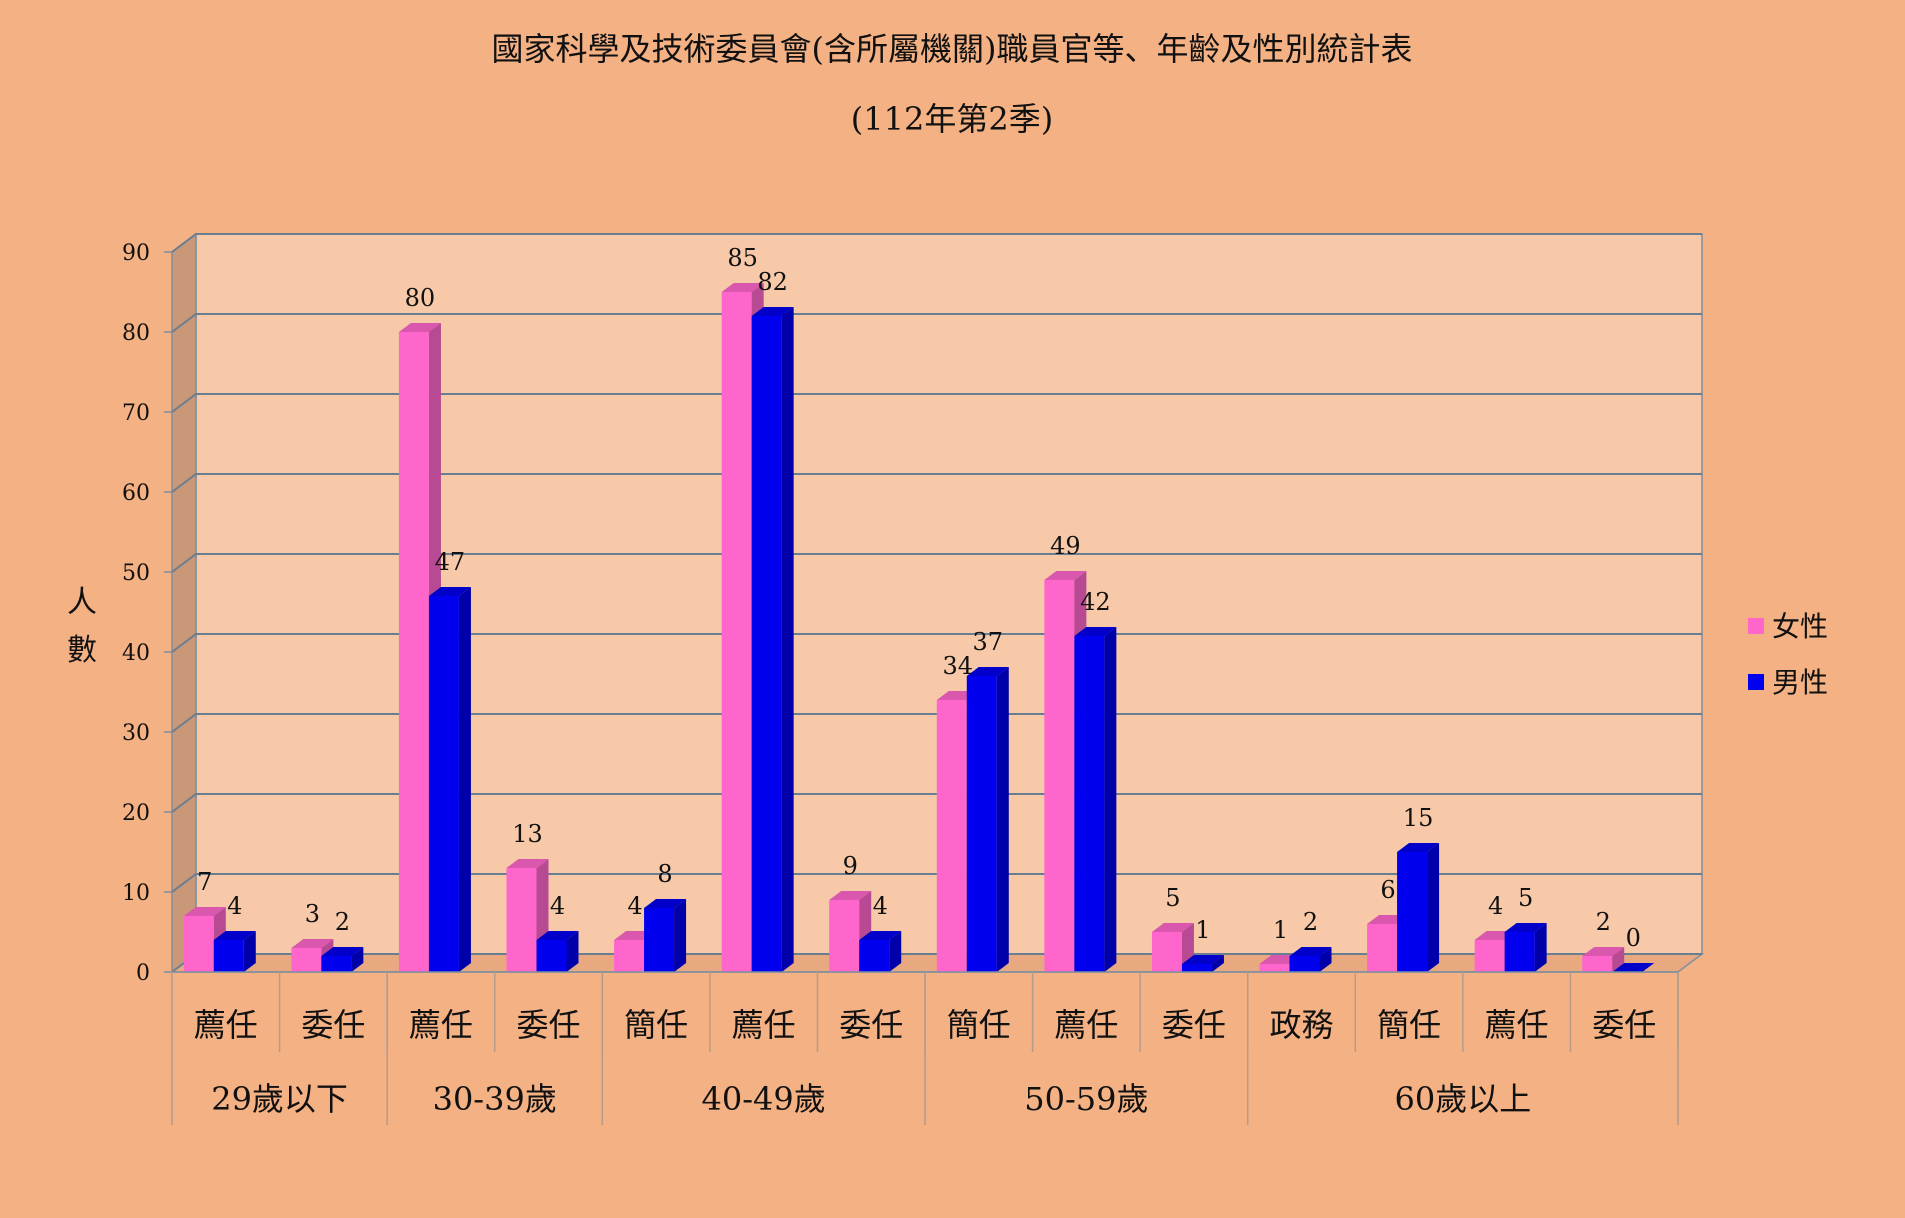 Image resolution: width=1905 pixels, height=1218 pixels. I want to click on y-tick-label: 20, so click(136, 813).